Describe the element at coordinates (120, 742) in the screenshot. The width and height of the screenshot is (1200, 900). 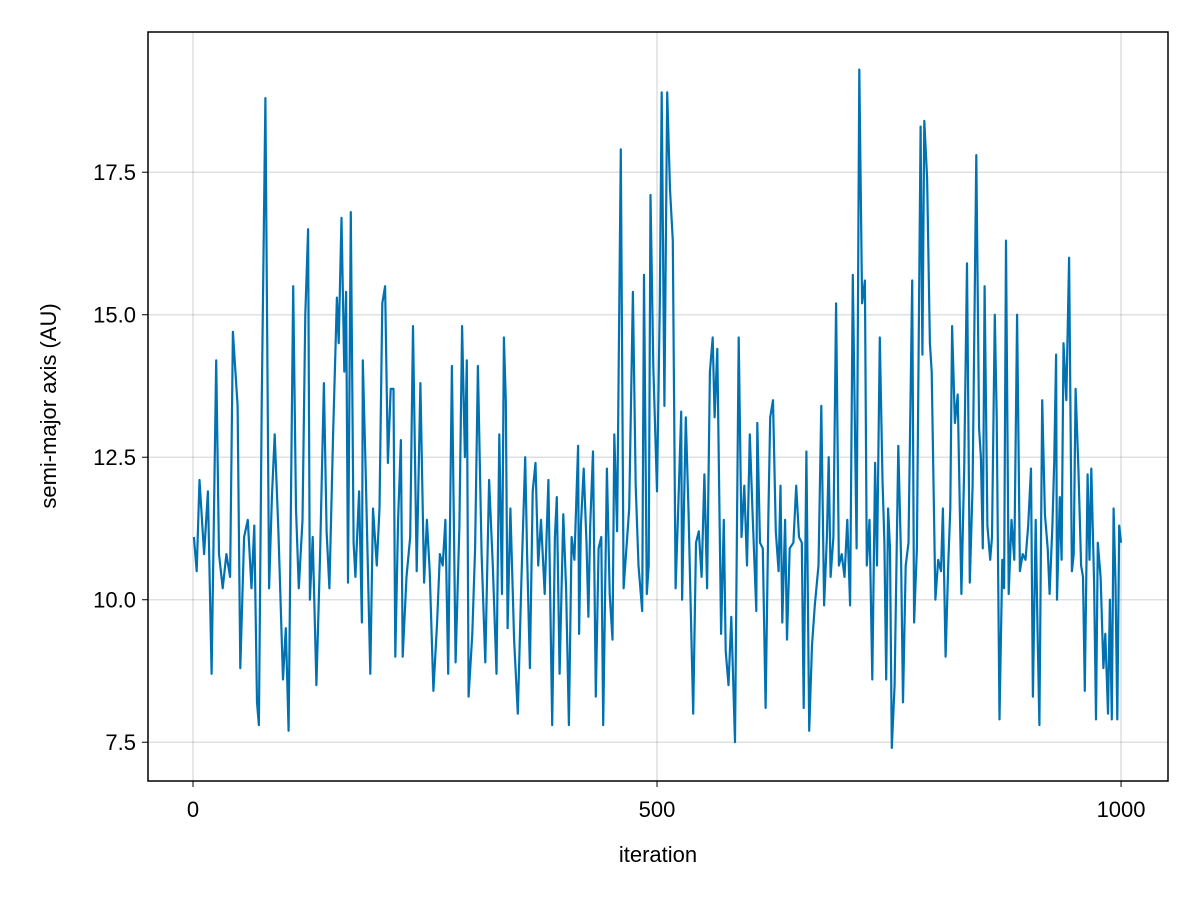
I see `y-tick-label: 7.5` at that location.